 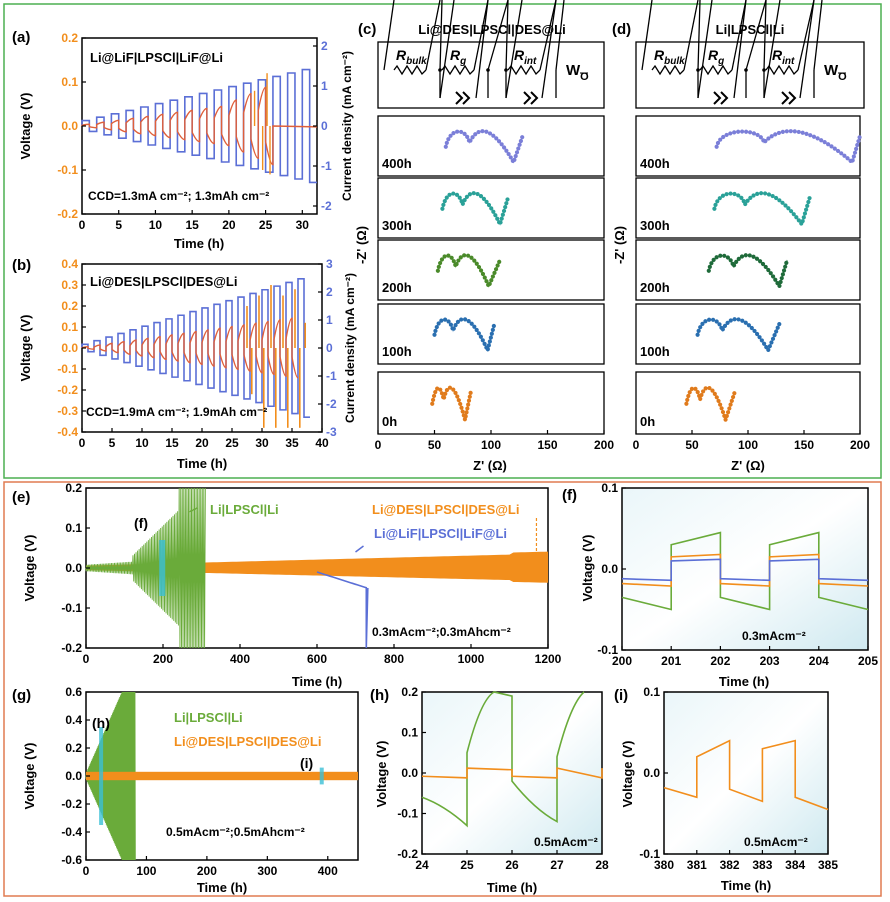 I want to click on panel-e-li-line, so click(x=145, y=568).